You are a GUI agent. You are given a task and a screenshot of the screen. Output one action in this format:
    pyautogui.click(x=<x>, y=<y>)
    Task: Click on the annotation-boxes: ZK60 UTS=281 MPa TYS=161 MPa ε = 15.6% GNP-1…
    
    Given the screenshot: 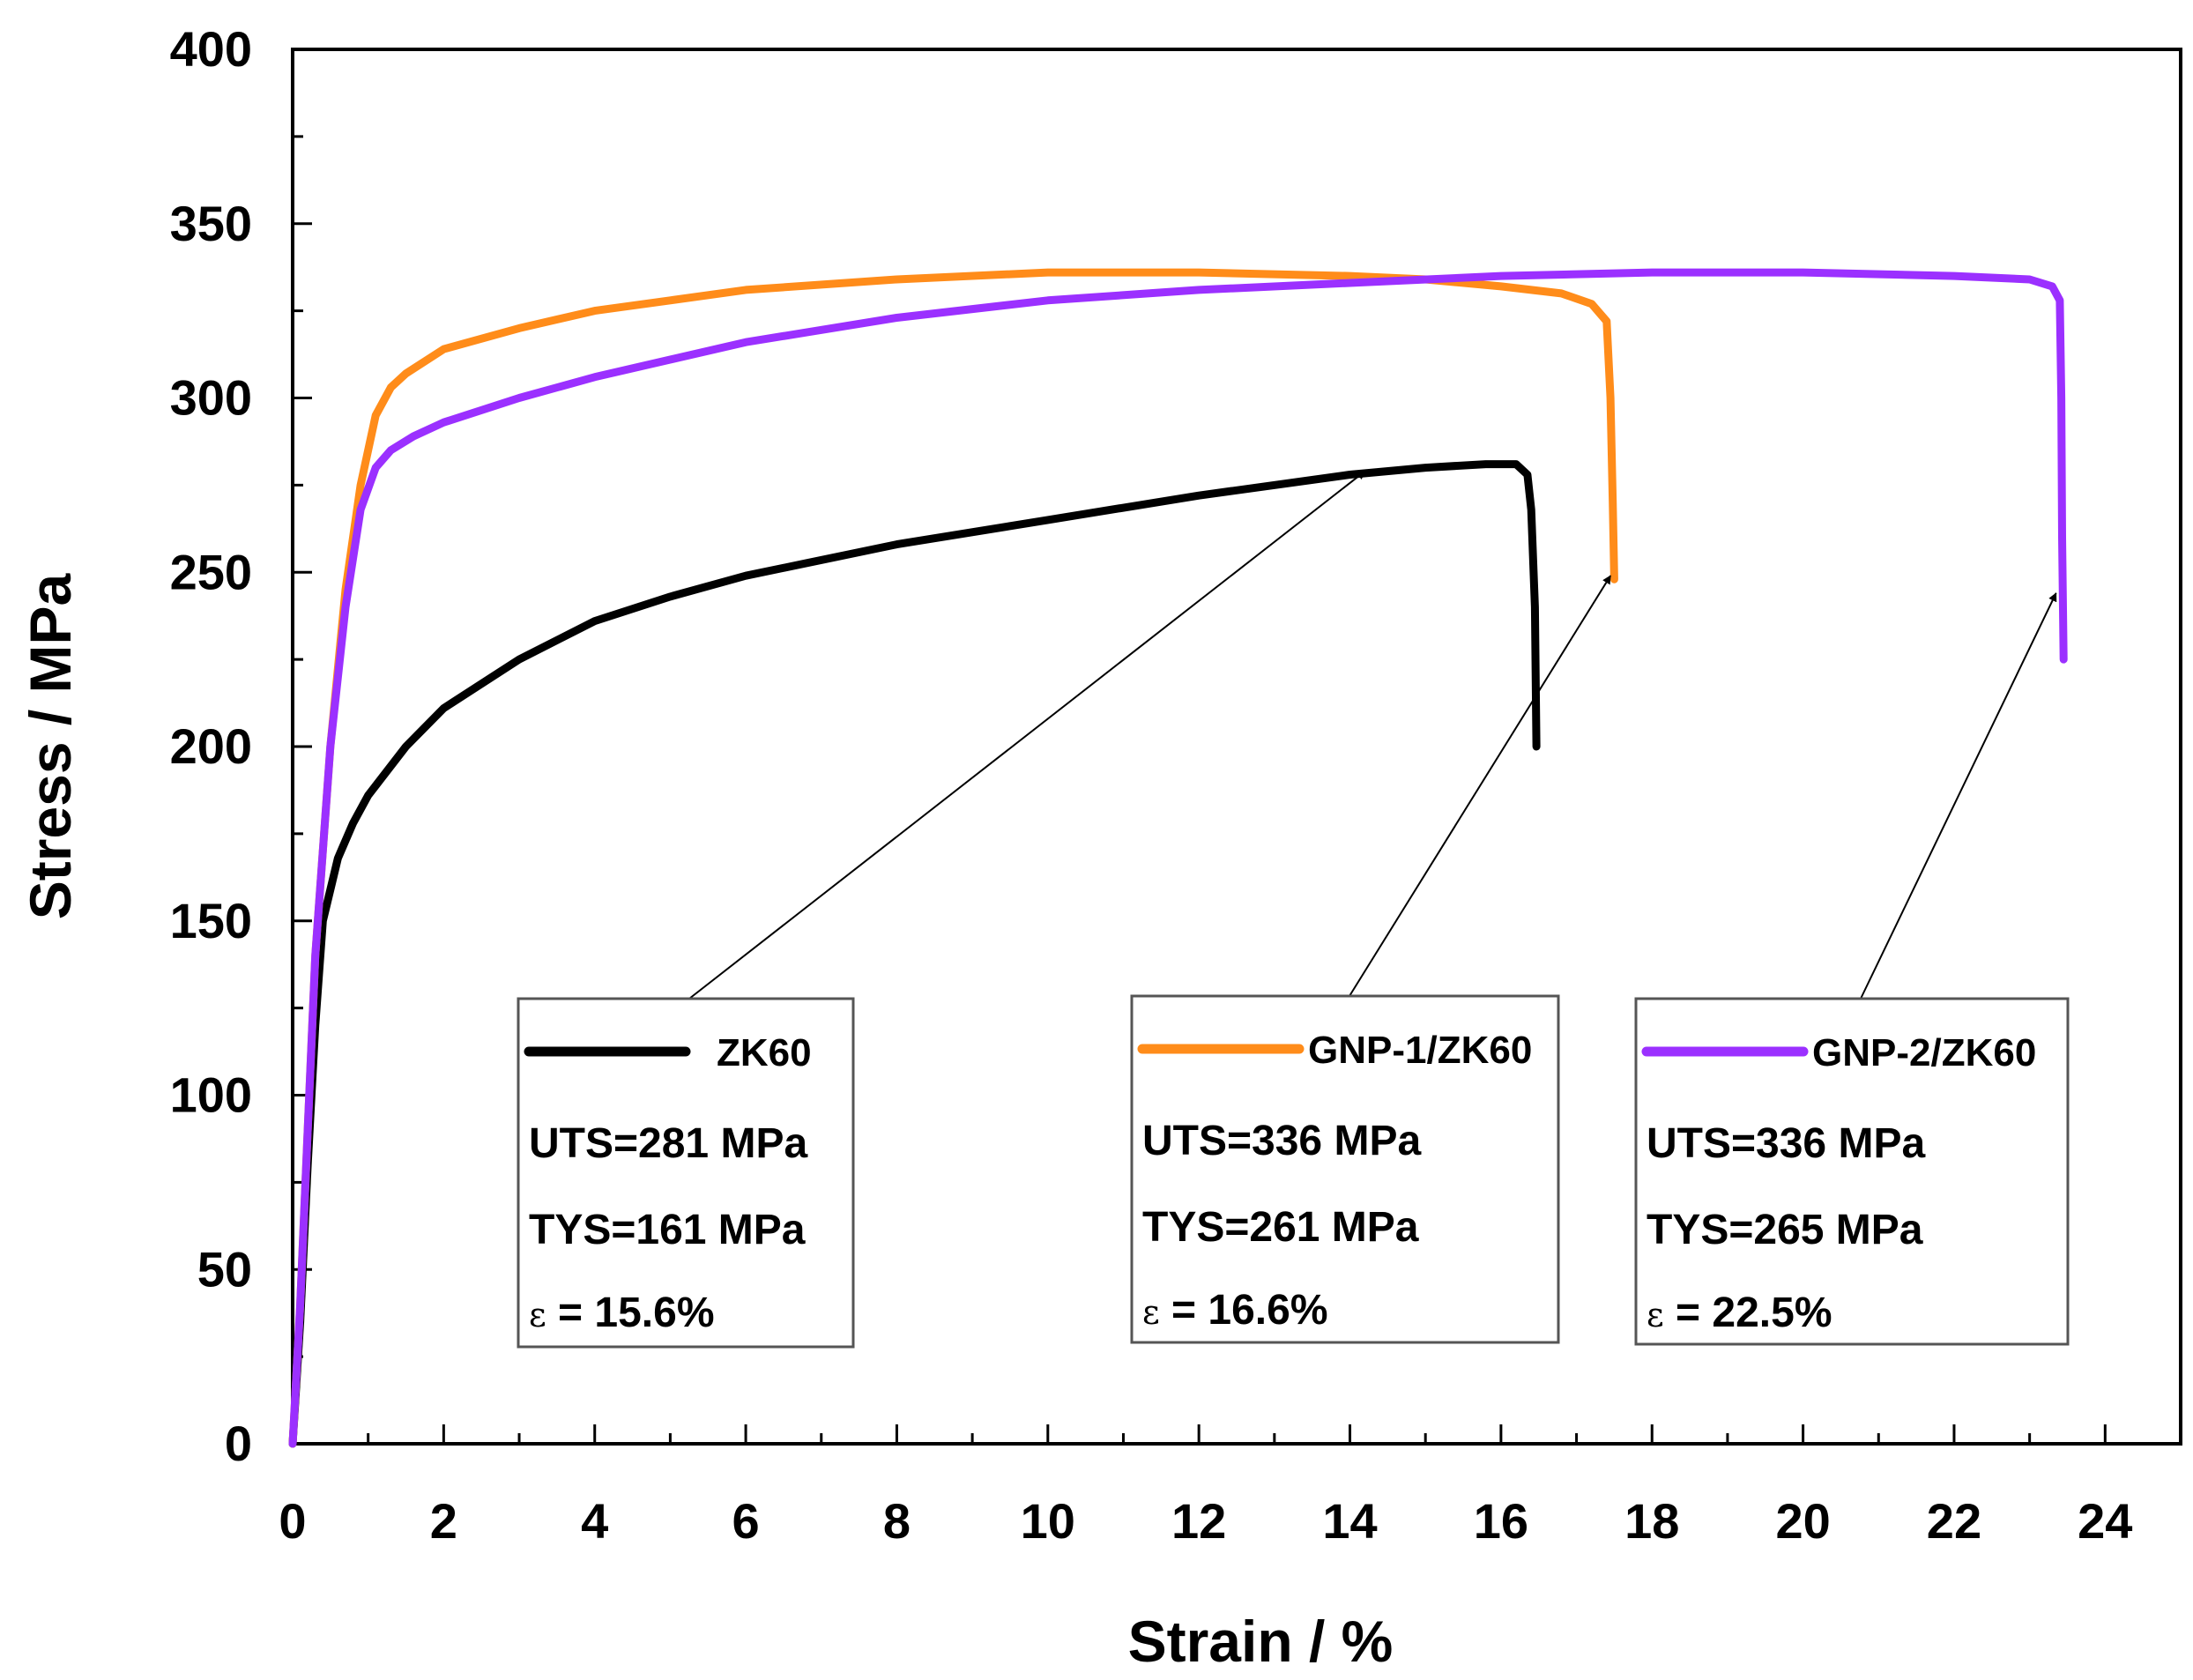 What is the action you would take?
    pyautogui.click(x=1294, y=1171)
    